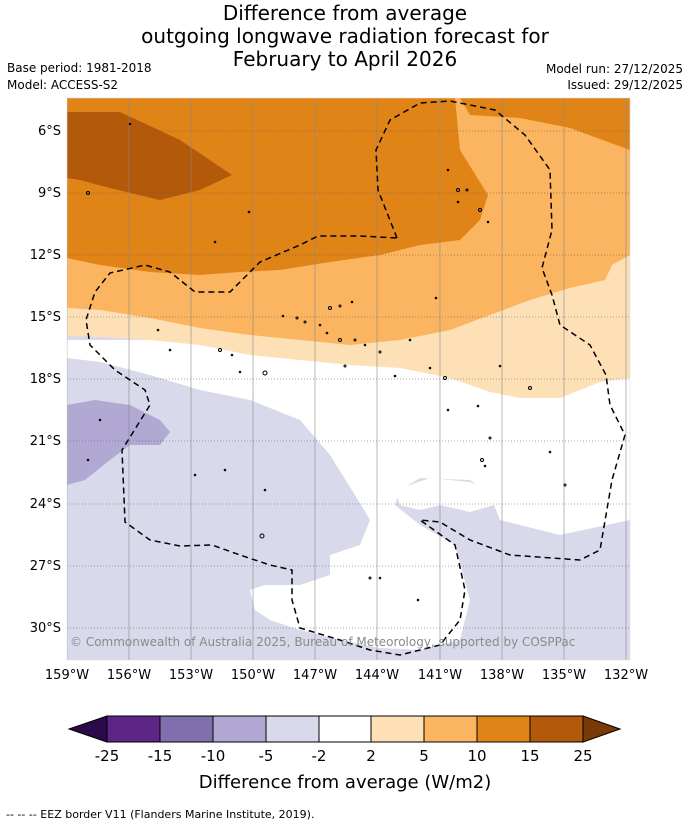 Image resolution: width=690 pixels, height=827 pixels. I want to click on lat-label: 21°S, so click(45, 441).